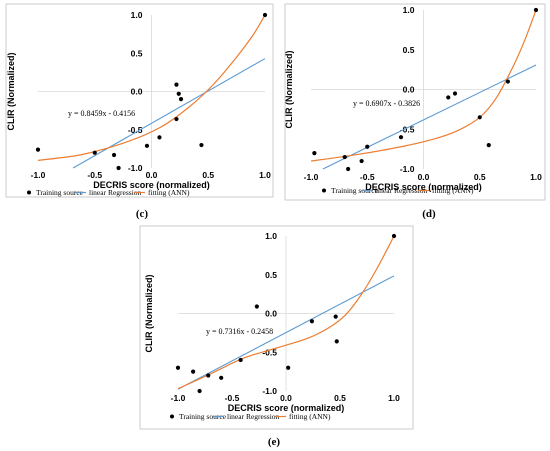 The height and width of the screenshot is (451, 550). Describe the element at coordinates (274, 442) in the screenshot. I see `panel-caption: (e)` at that location.